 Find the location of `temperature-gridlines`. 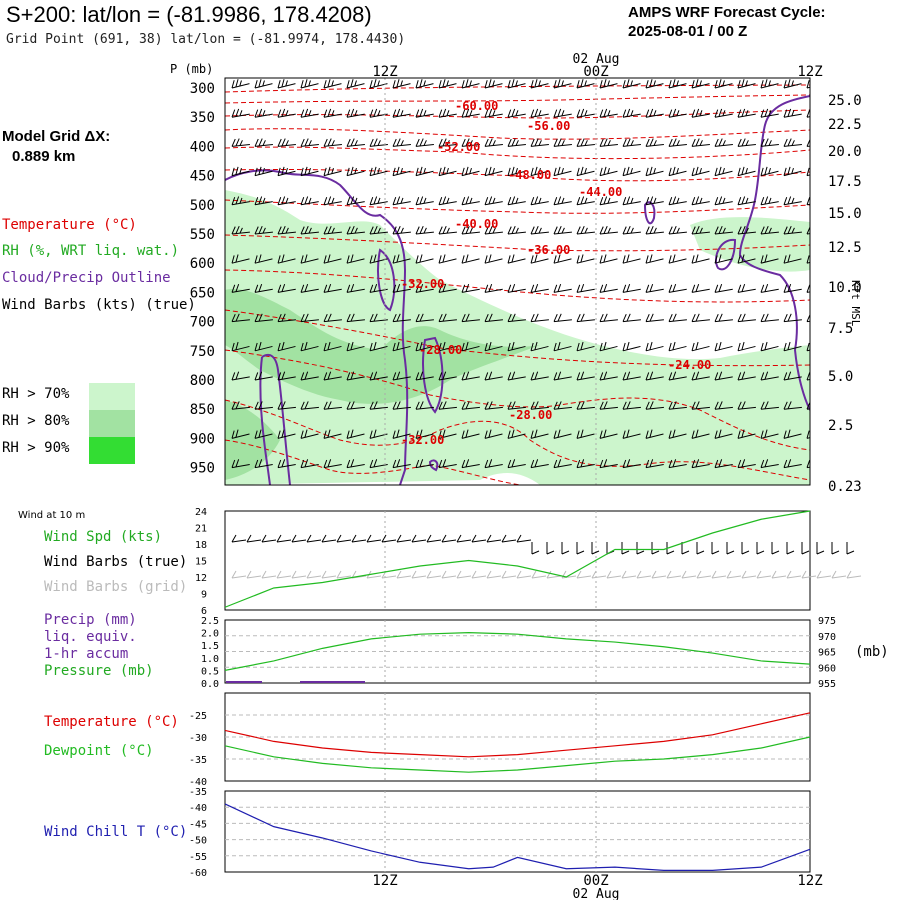

temperature-gridlines is located at coordinates (517, 737).